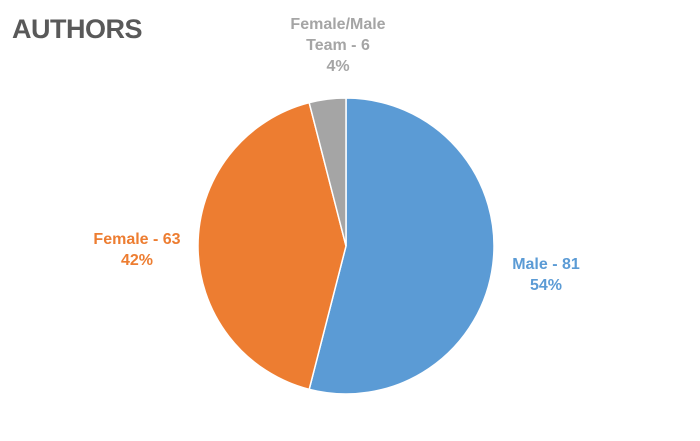  What do you see at coordinates (327, 172) in the screenshot?
I see `pie-slice-team` at bounding box center [327, 172].